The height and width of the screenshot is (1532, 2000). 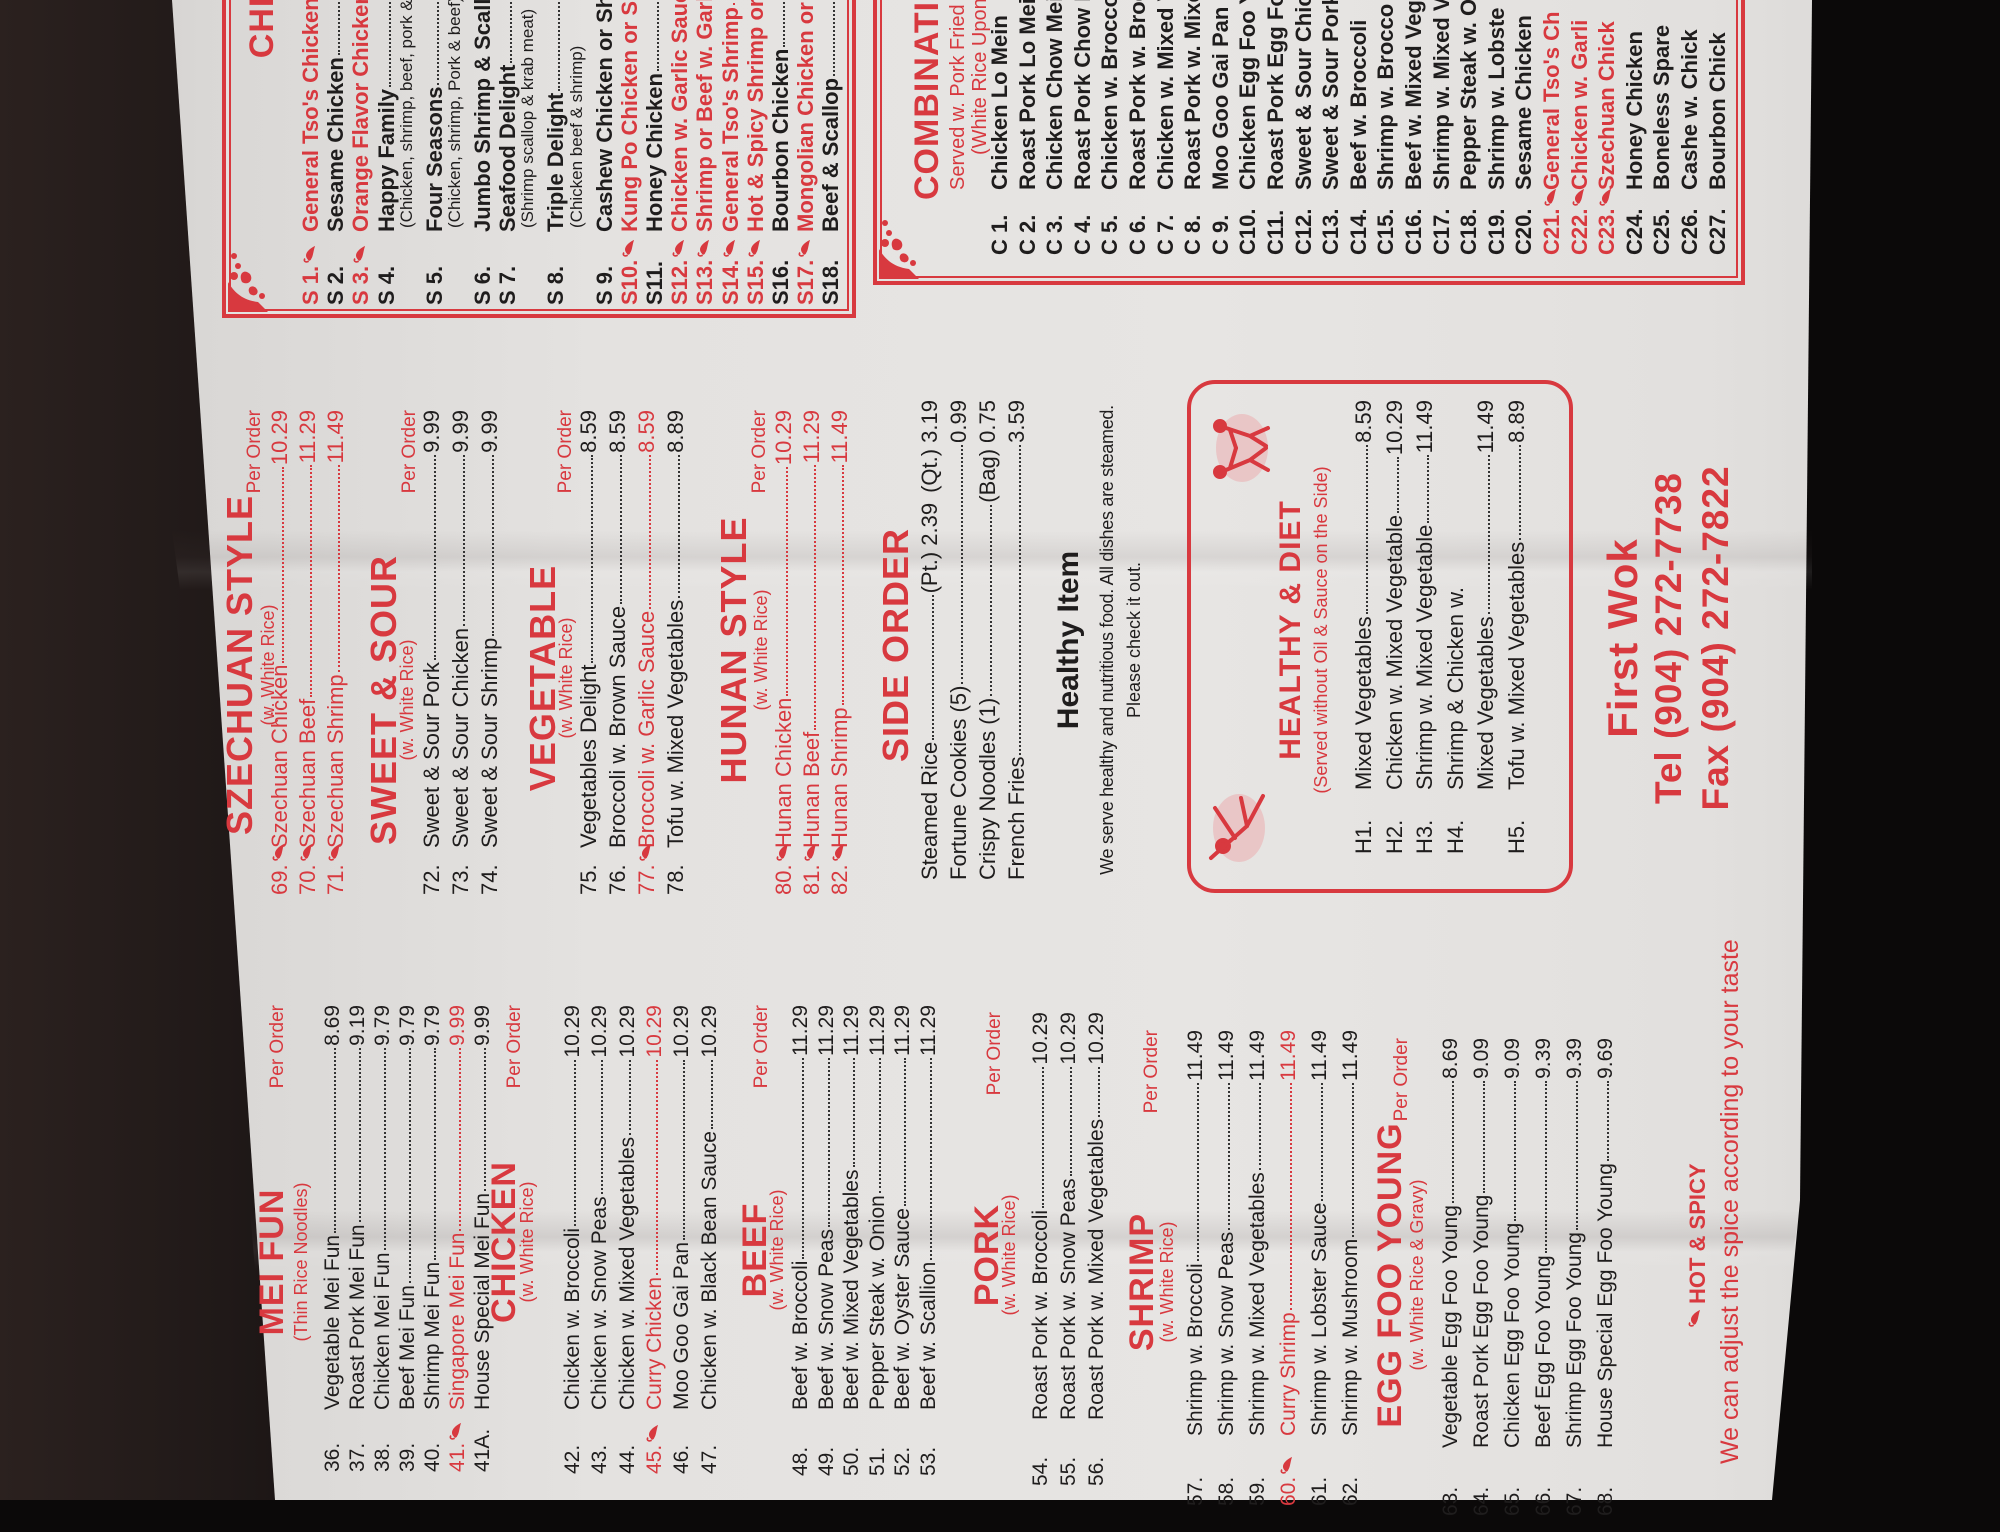 I want to click on item-number: S 5., so click(x=434, y=285).